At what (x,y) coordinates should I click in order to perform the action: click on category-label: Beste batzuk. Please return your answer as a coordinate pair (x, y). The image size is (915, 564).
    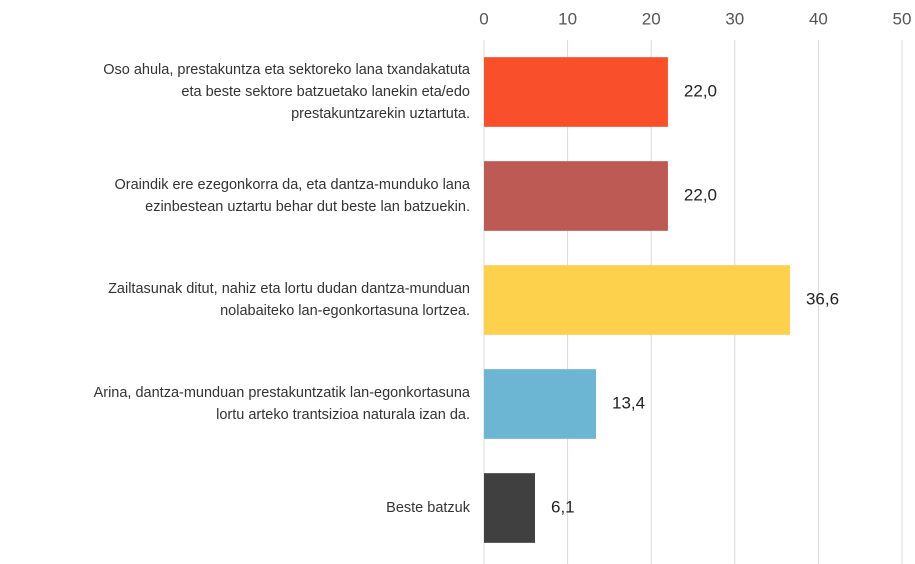
    Looking at the image, I should click on (428, 508).